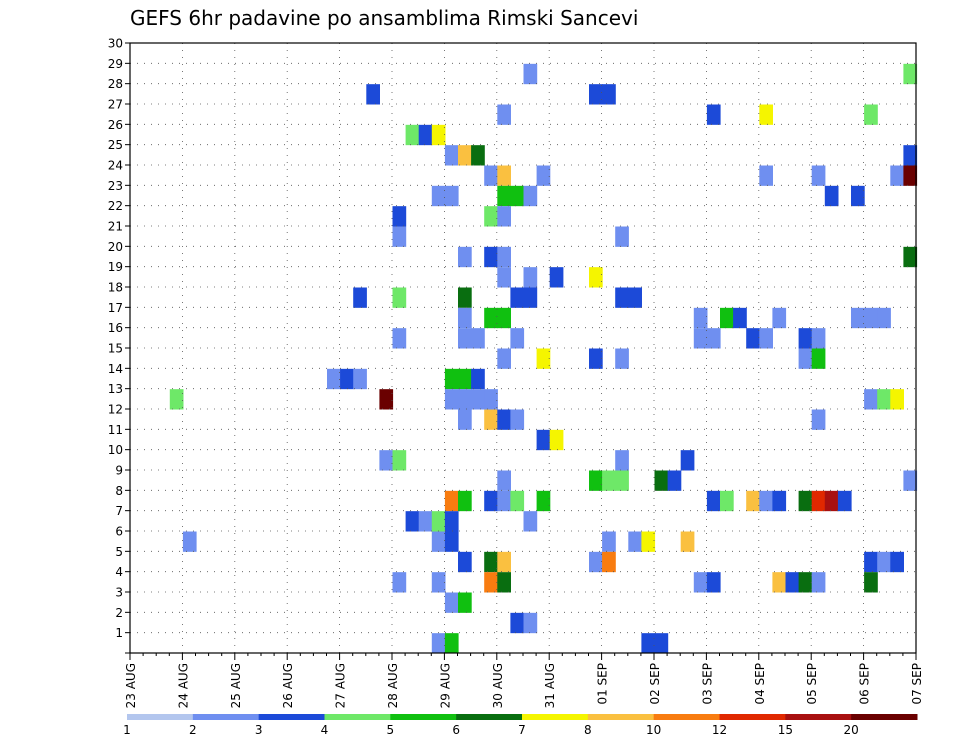  Describe the element at coordinates (119, 532) in the screenshot. I see `y-tick-label: 6` at that location.